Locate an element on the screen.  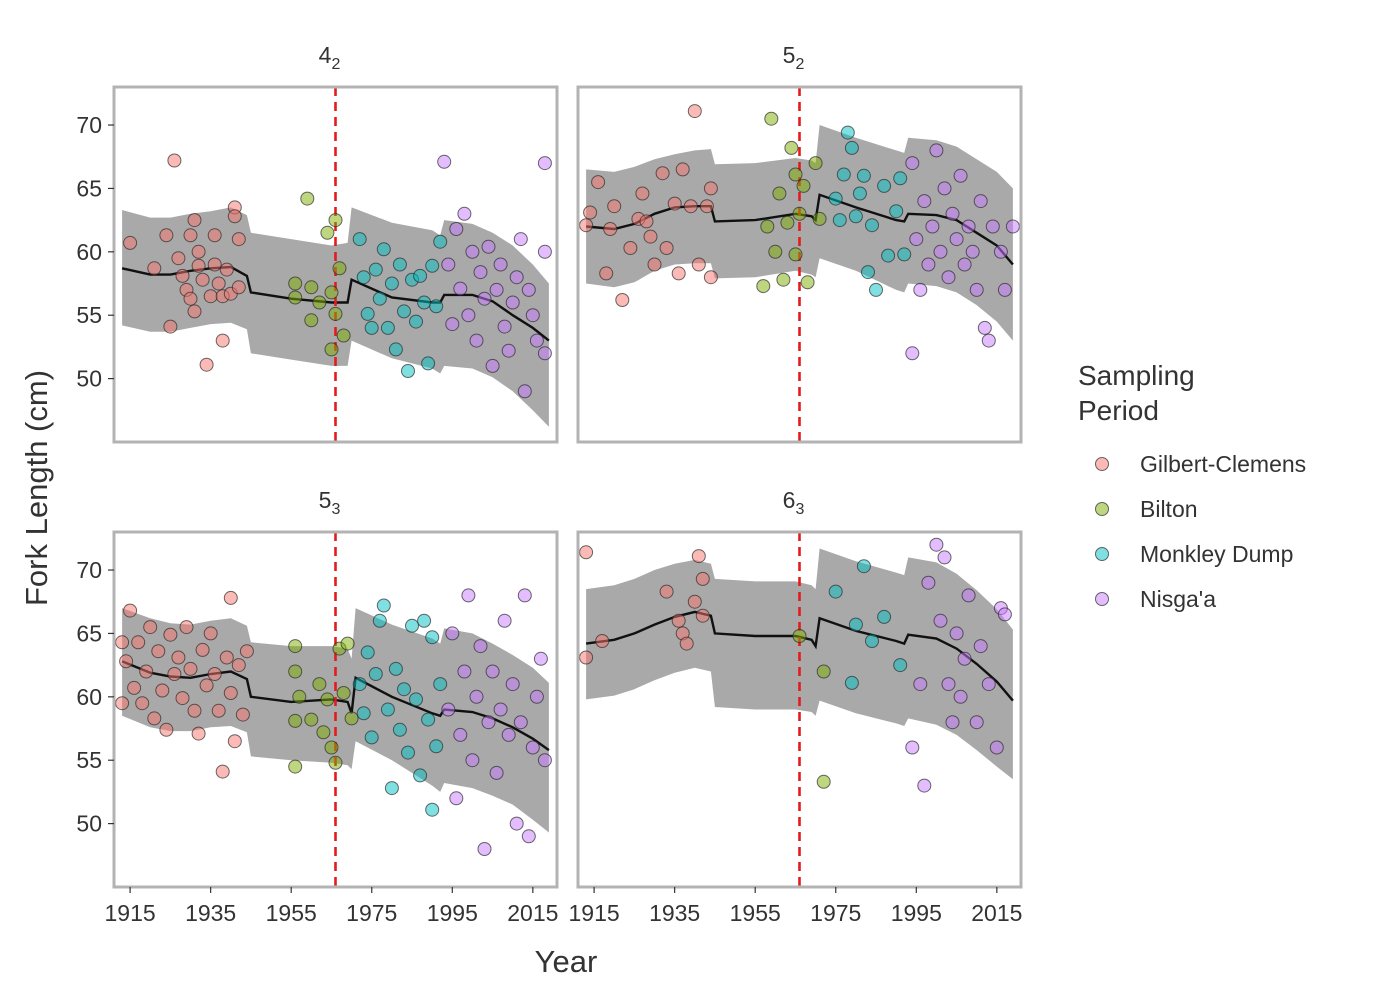
legend-item: Gilbert-Clemens is located at coordinates (1200, 464).